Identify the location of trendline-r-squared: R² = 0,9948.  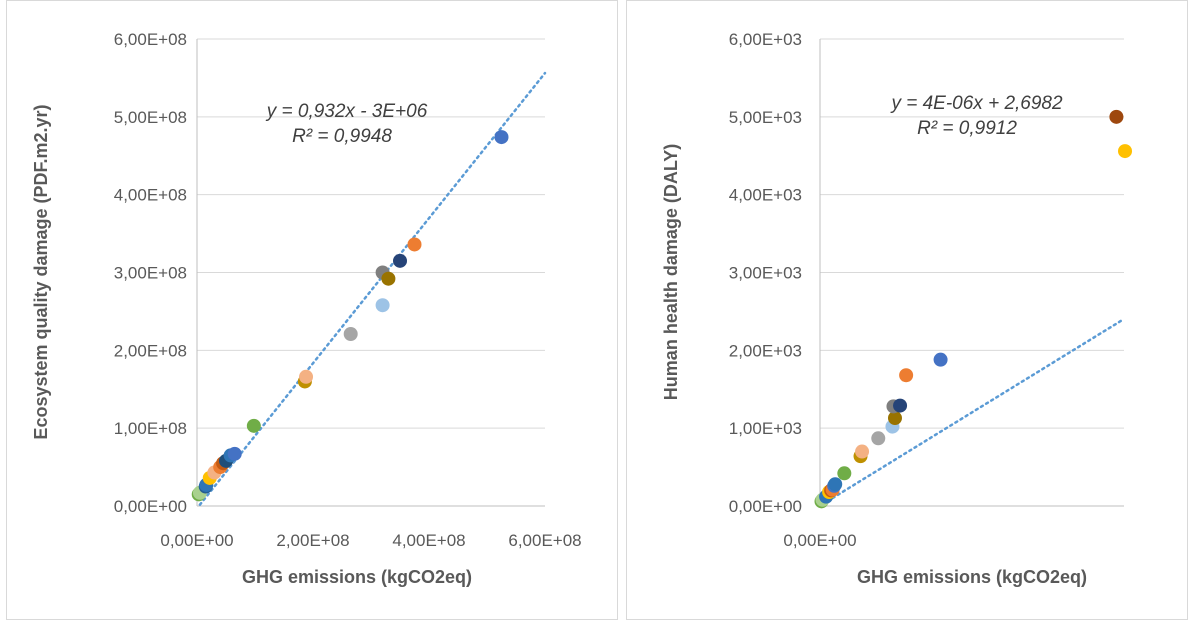
(342, 136).